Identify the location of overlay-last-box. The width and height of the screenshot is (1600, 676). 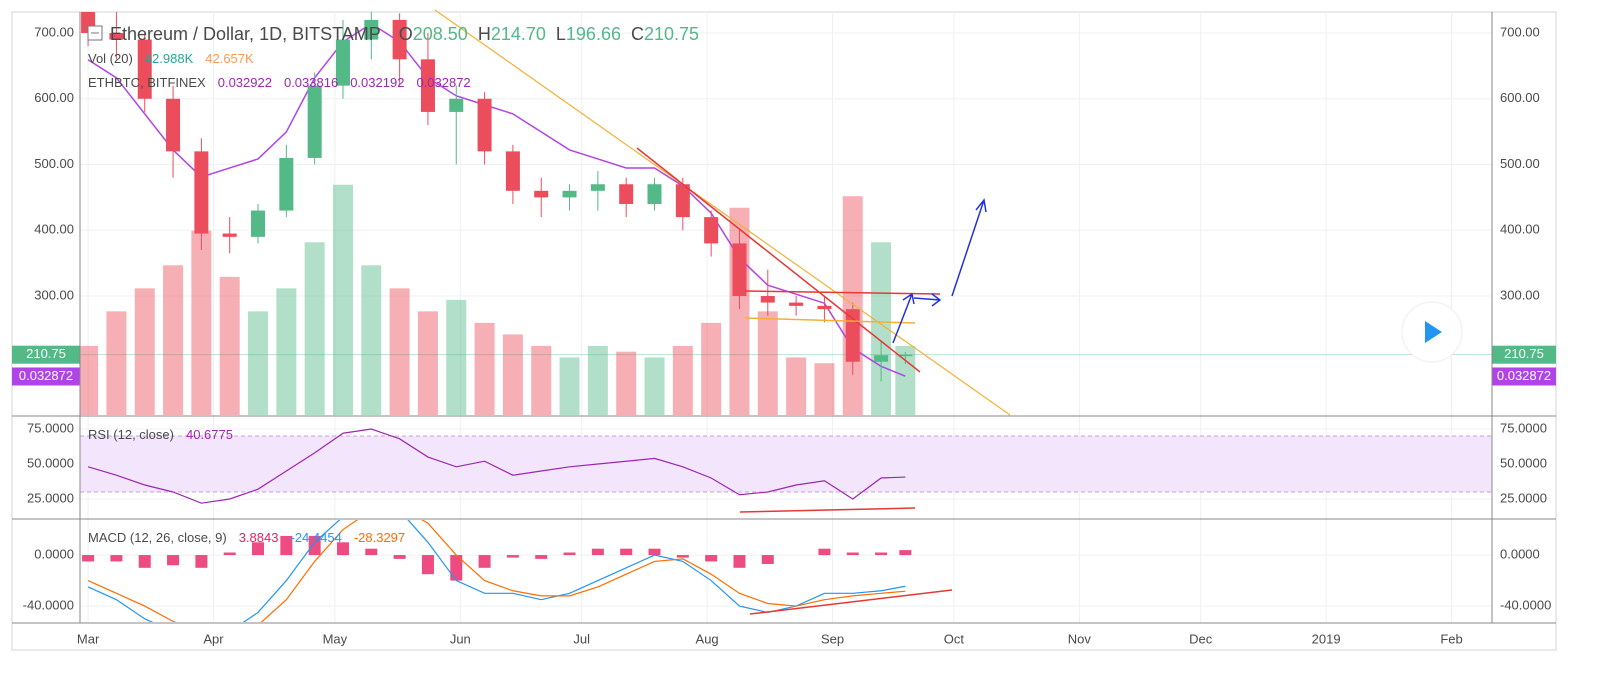
(1524, 376).